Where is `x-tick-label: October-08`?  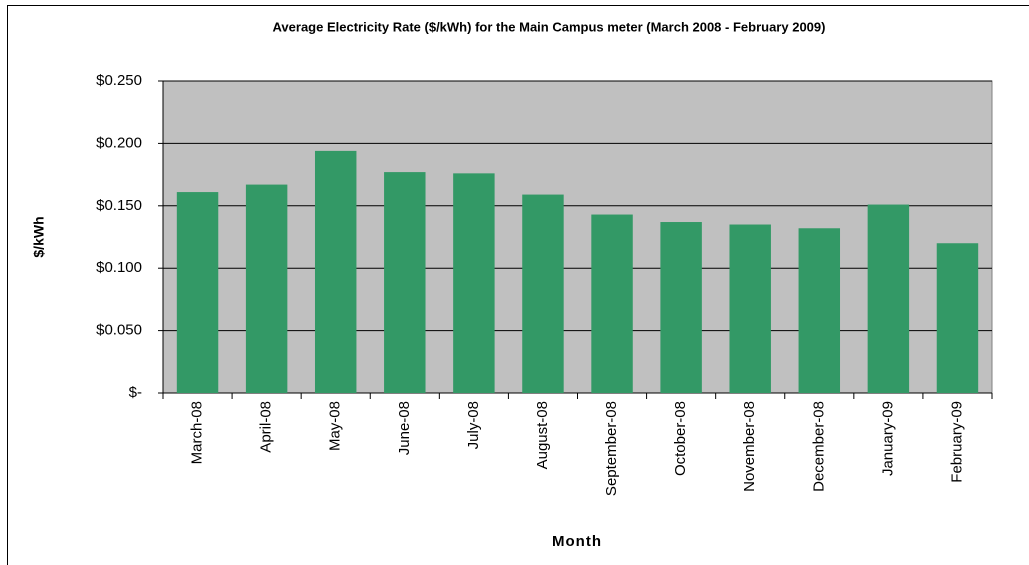 x-tick-label: October-08 is located at coordinates (680, 438).